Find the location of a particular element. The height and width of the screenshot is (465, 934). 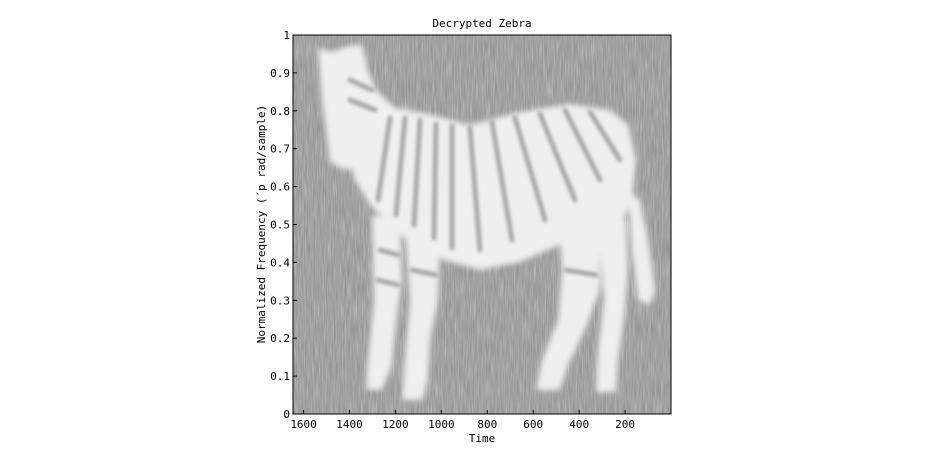

x-tick-label: 800 is located at coordinates (487, 424).